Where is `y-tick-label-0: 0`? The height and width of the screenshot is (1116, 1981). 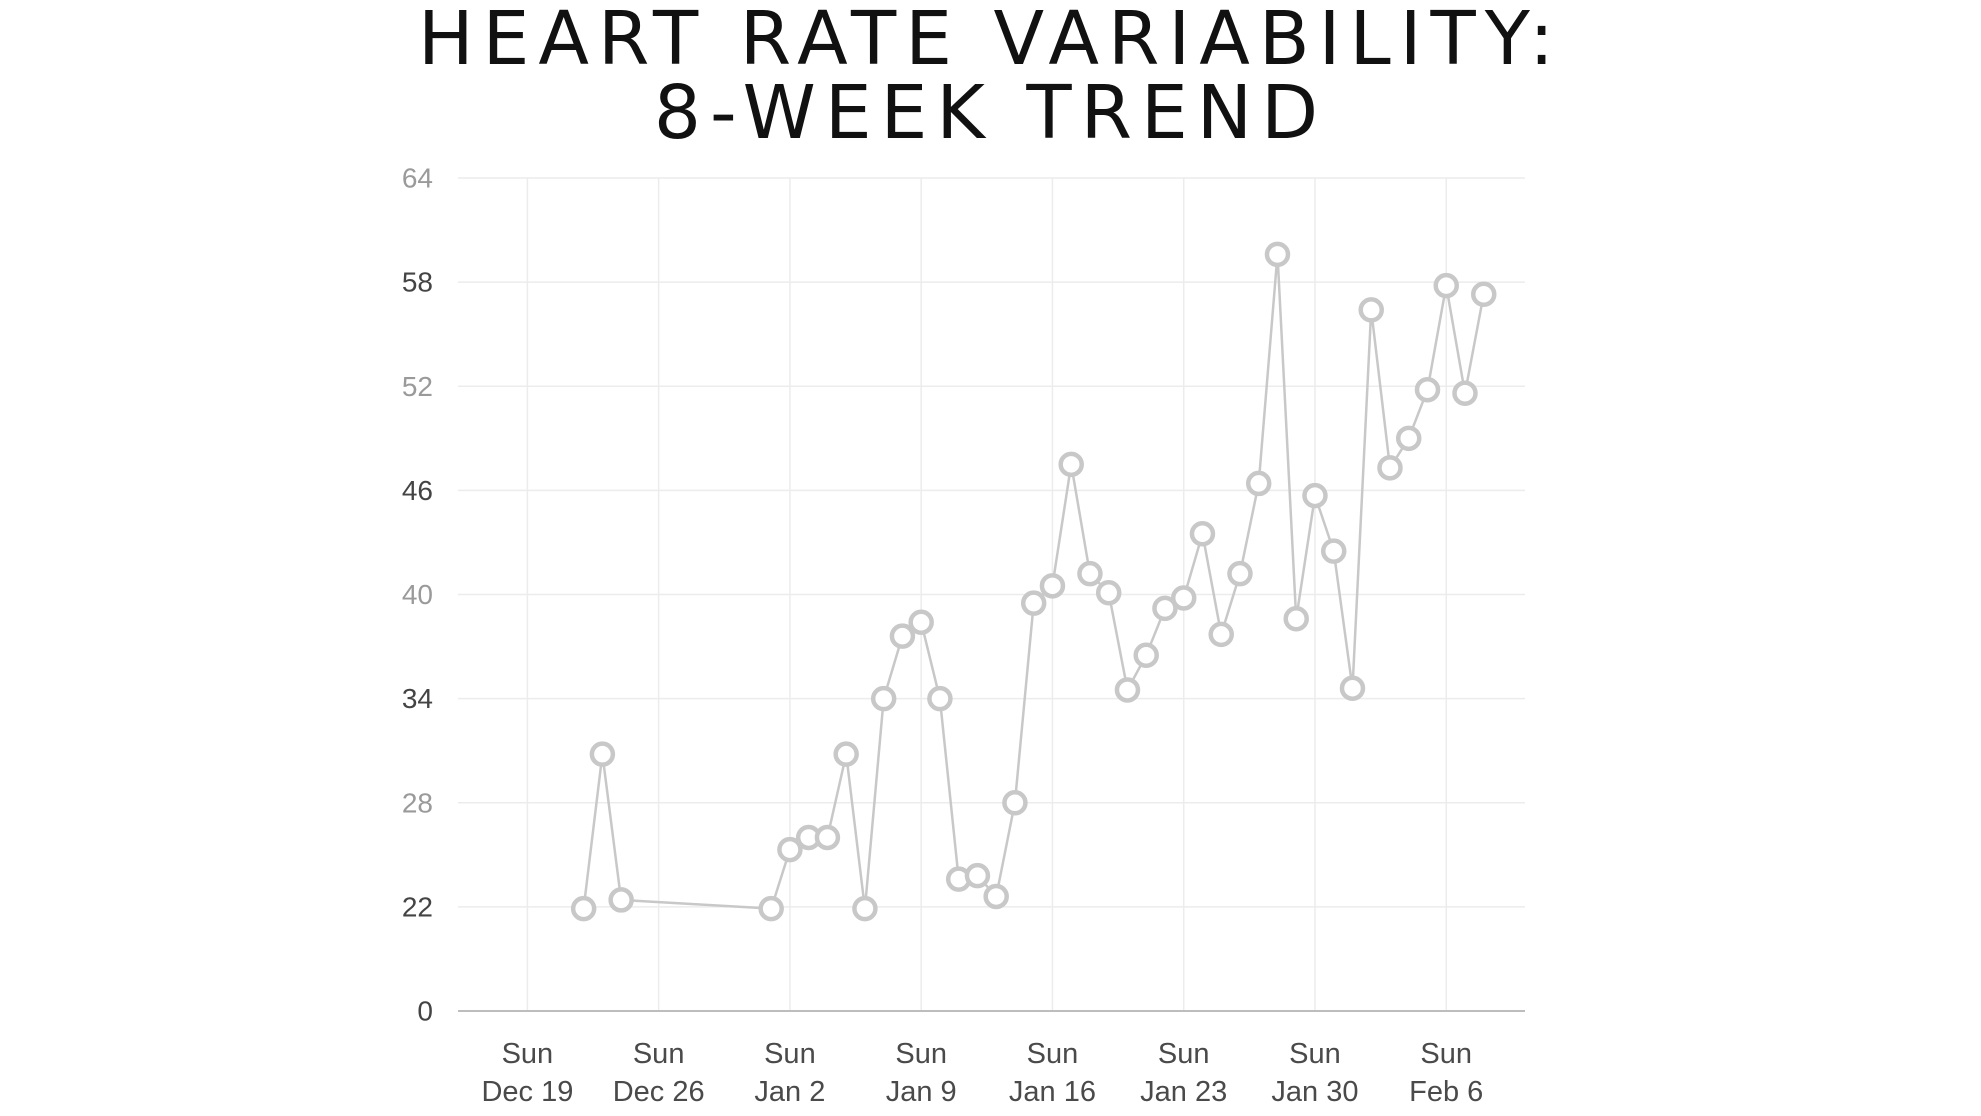
y-tick-label-0: 0 is located at coordinates (425, 1011).